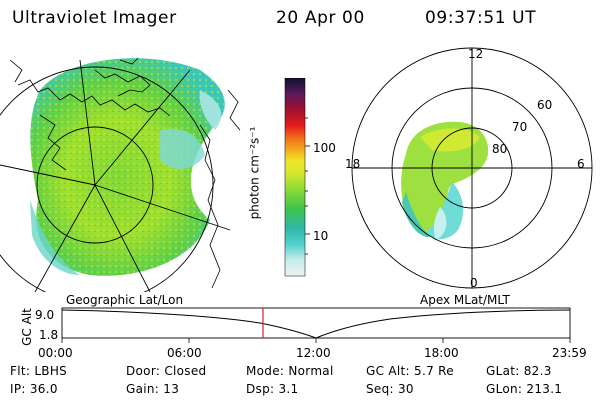 The image size is (600, 400). Describe the element at coordinates (184, 353) in the screenshot. I see `time-tick-0600: 06:00` at that location.